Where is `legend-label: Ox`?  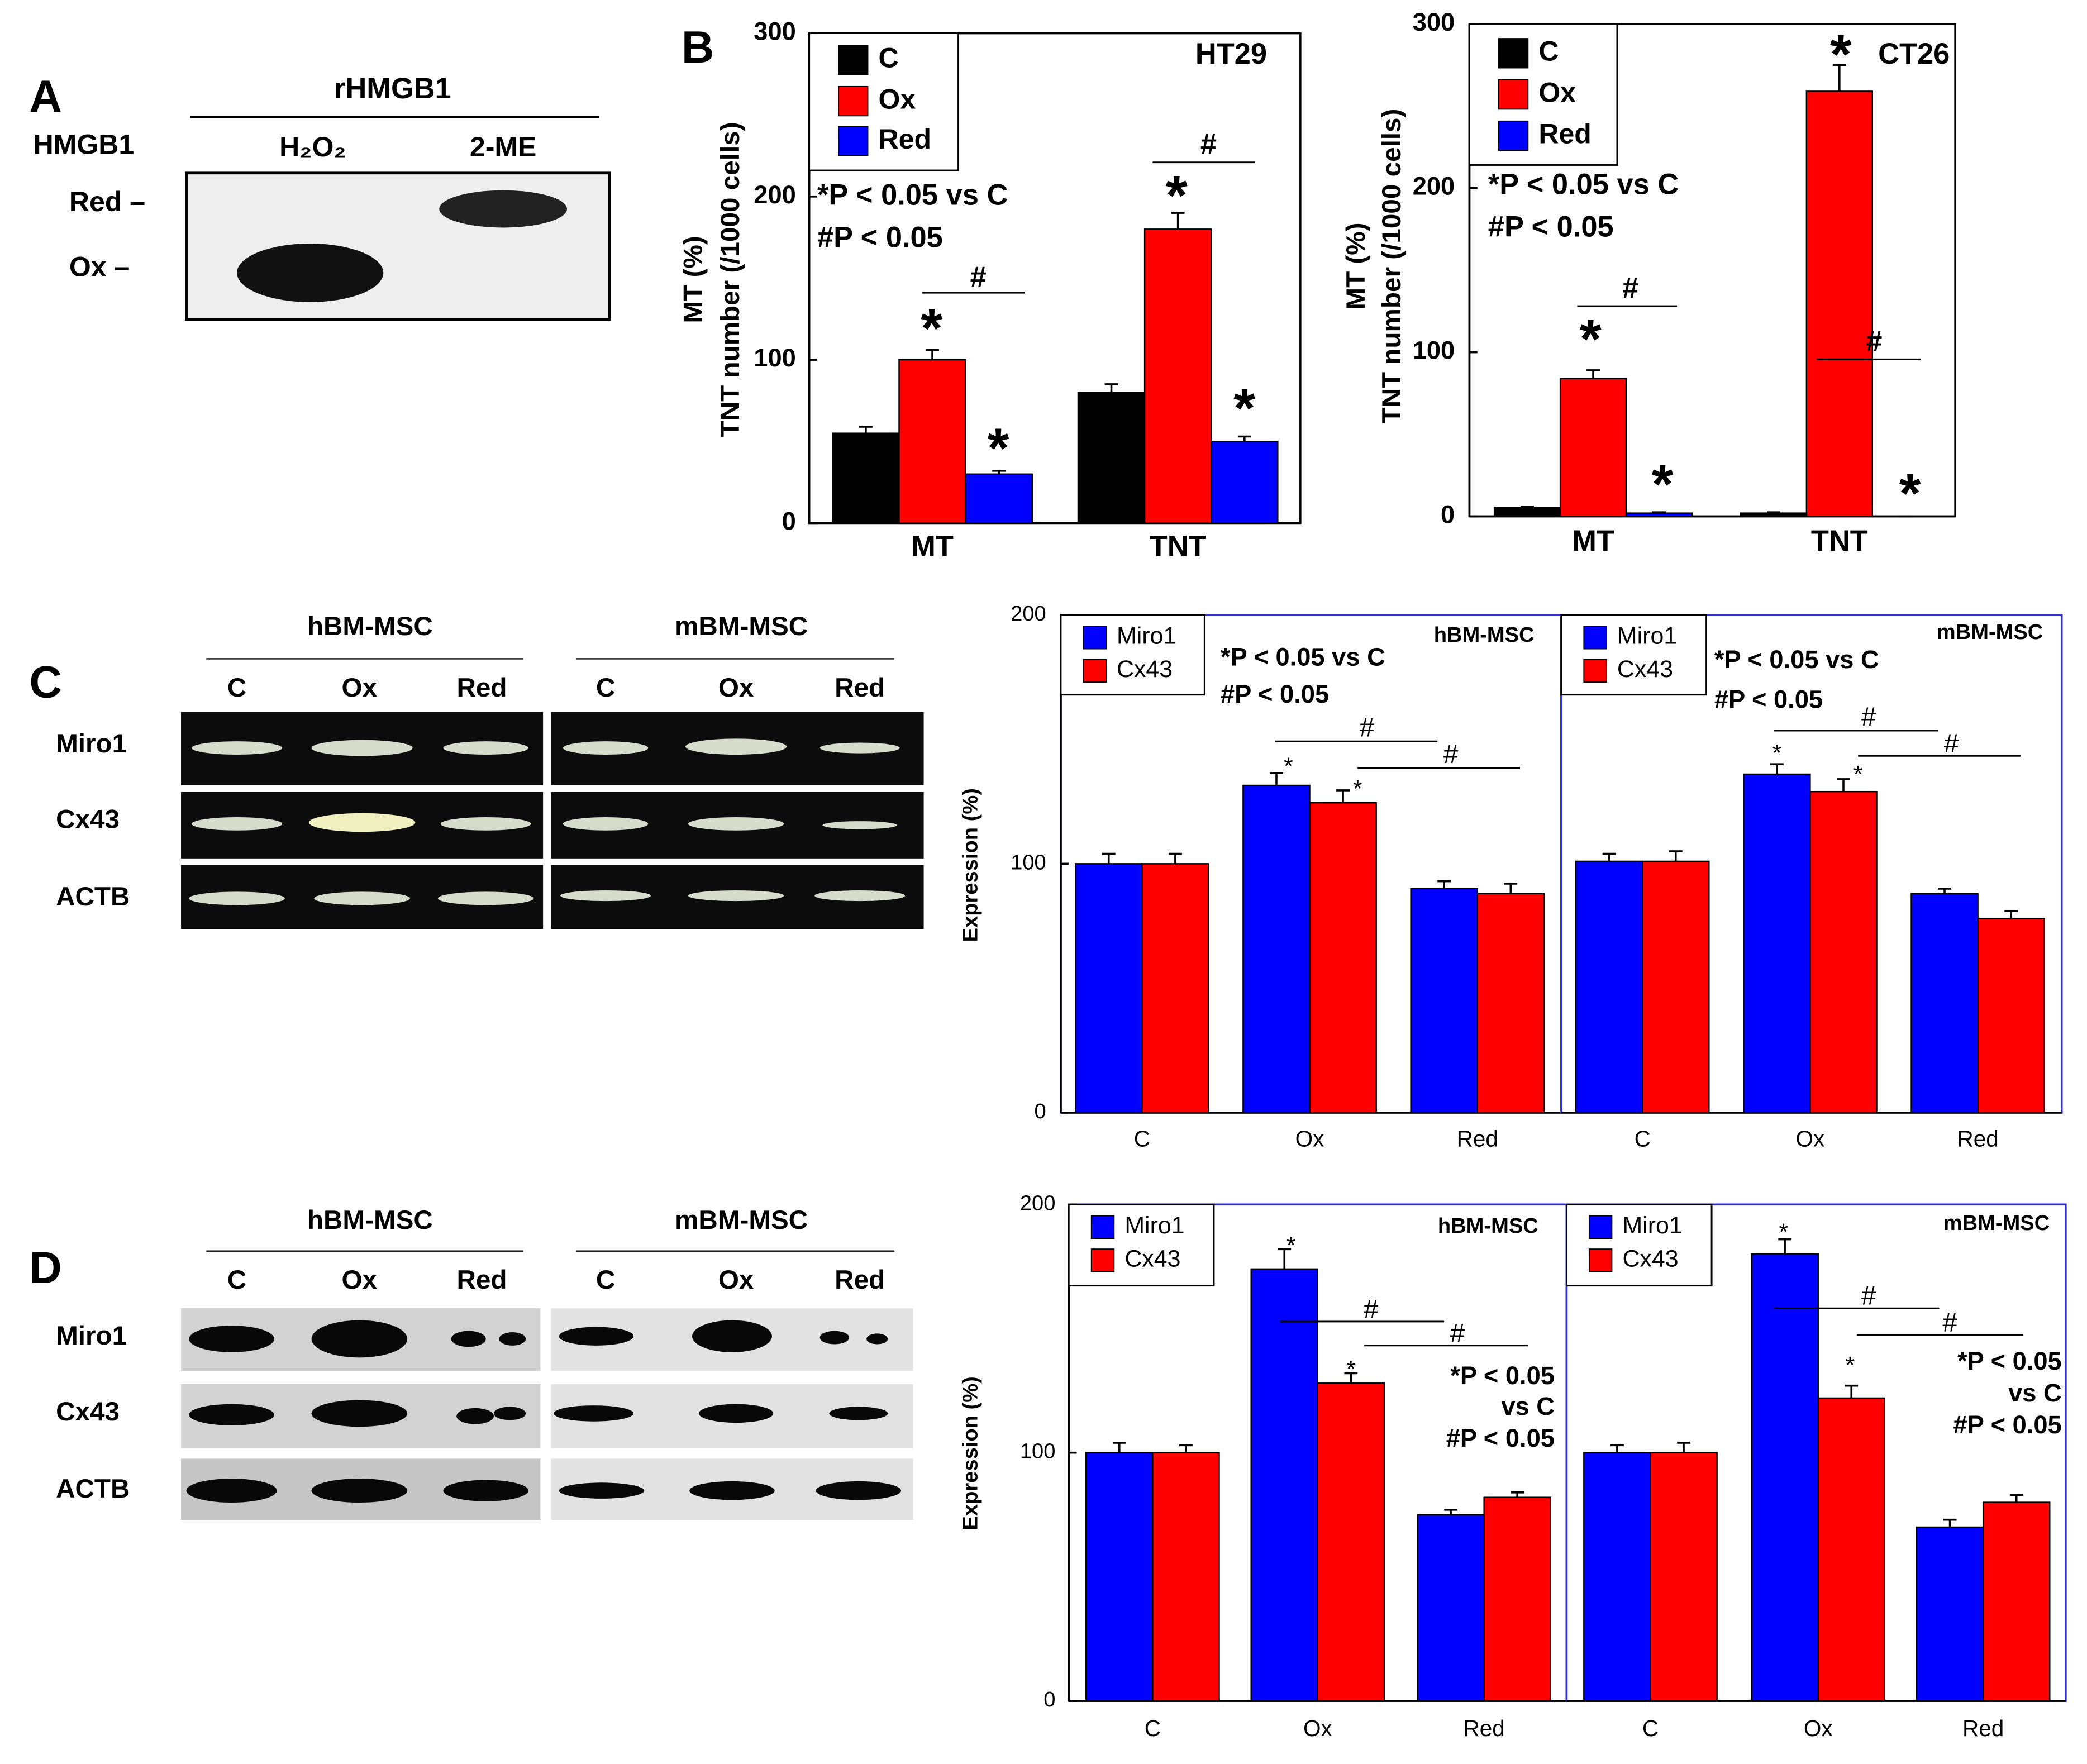
legend-label: Ox is located at coordinates (898, 99).